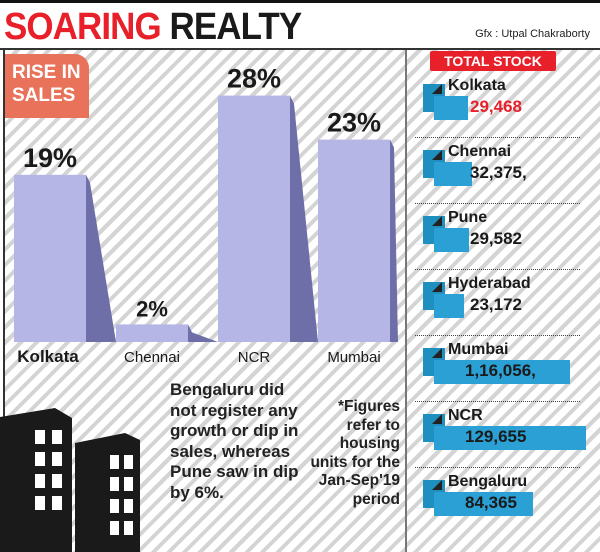 This screenshot has width=600, height=552. What do you see at coordinates (498, 172) in the screenshot?
I see `stock-value: 32,375,` at bounding box center [498, 172].